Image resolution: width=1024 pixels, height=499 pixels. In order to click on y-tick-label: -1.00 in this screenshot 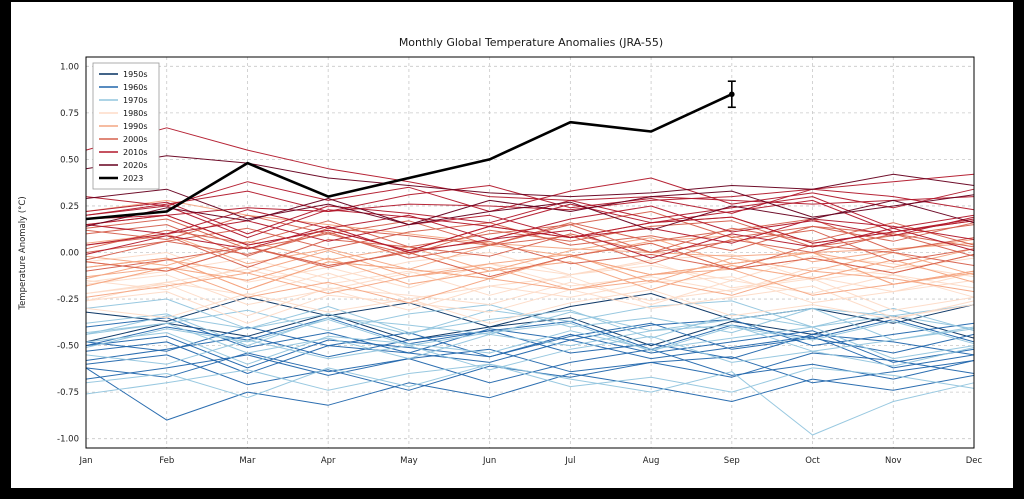, I will do `click(68, 440)`.